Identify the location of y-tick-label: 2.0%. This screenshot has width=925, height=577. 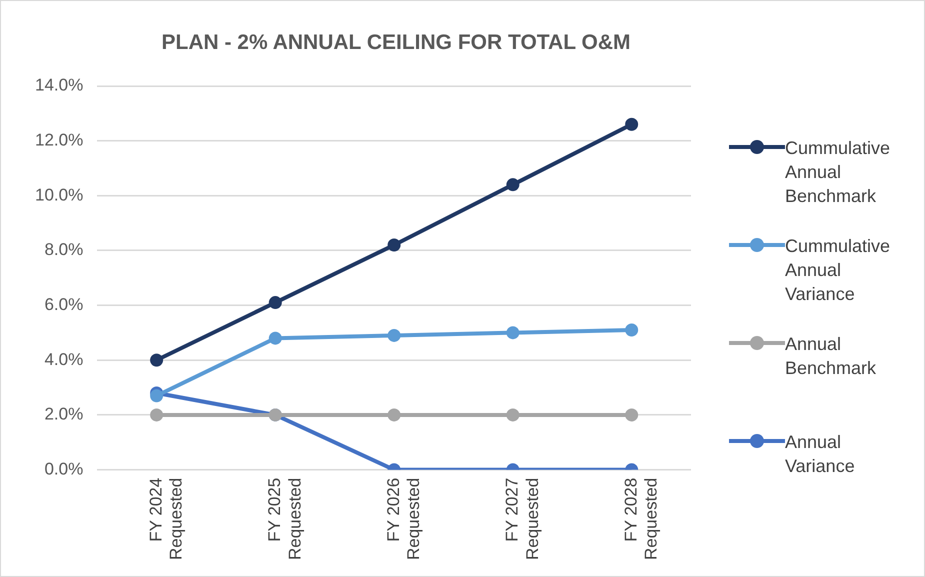
(64, 414).